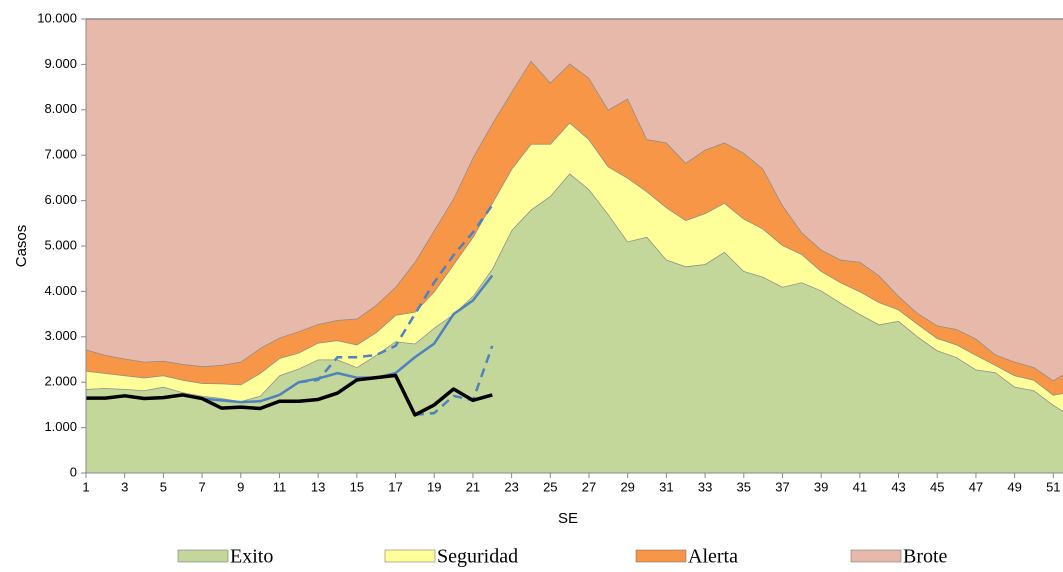  What do you see at coordinates (201, 486) in the screenshot?
I see `x-tick-label: 7` at bounding box center [201, 486].